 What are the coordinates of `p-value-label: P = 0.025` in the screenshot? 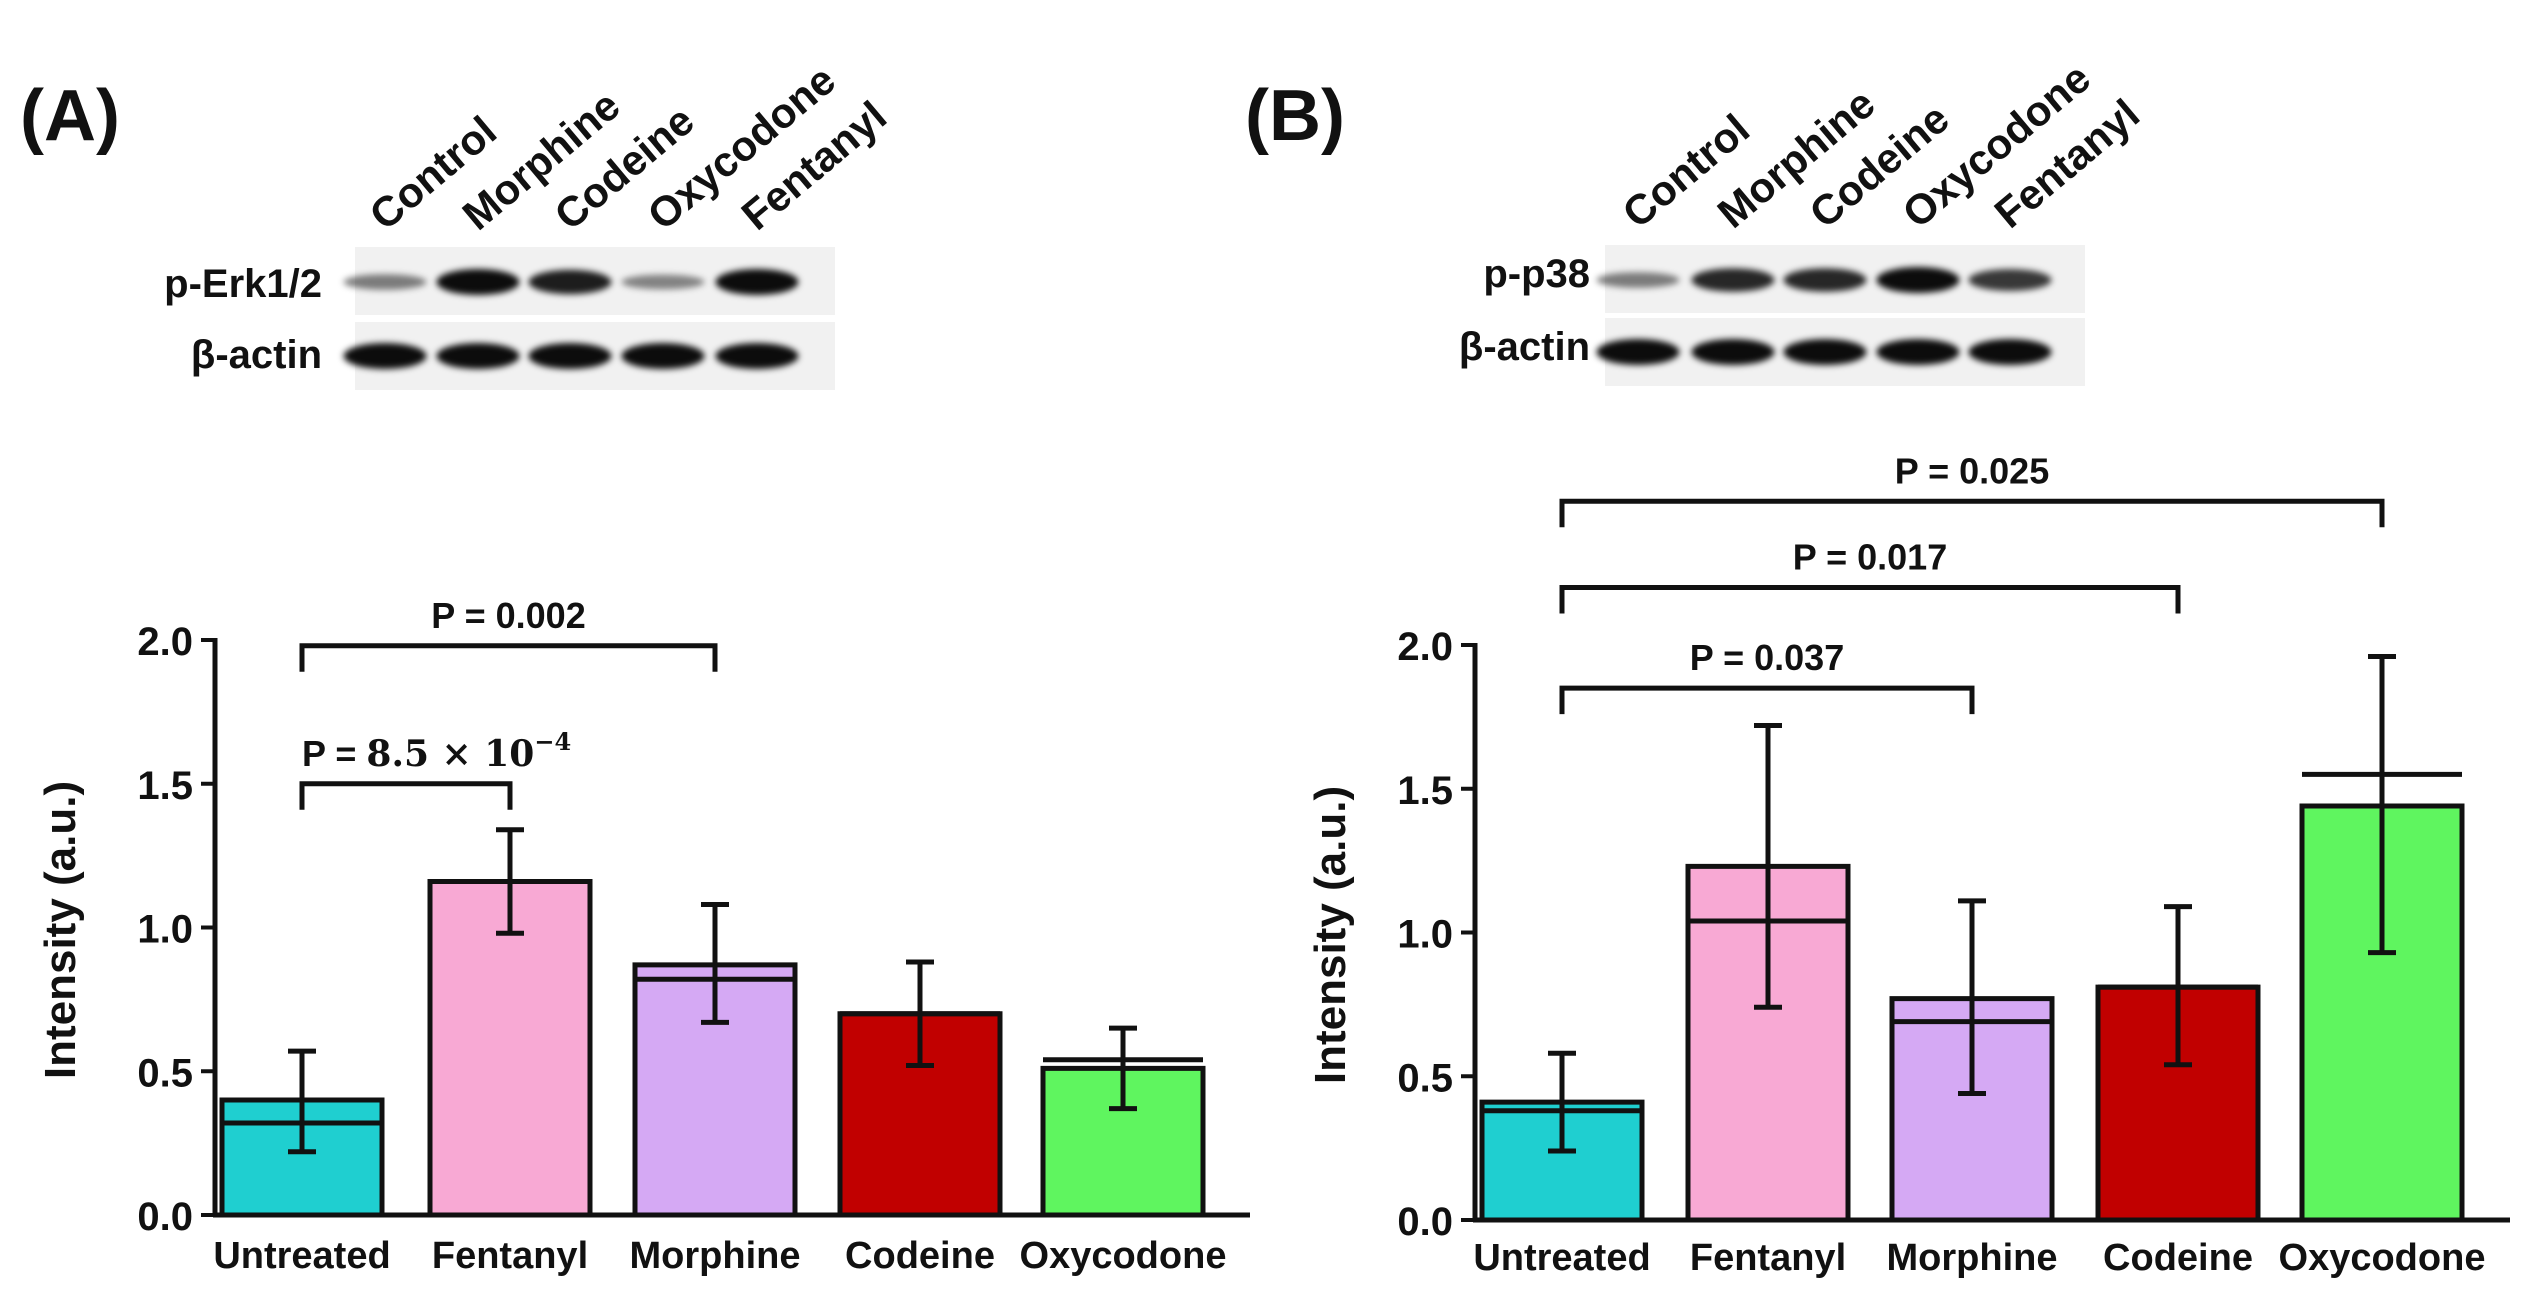 It's located at (1972, 470).